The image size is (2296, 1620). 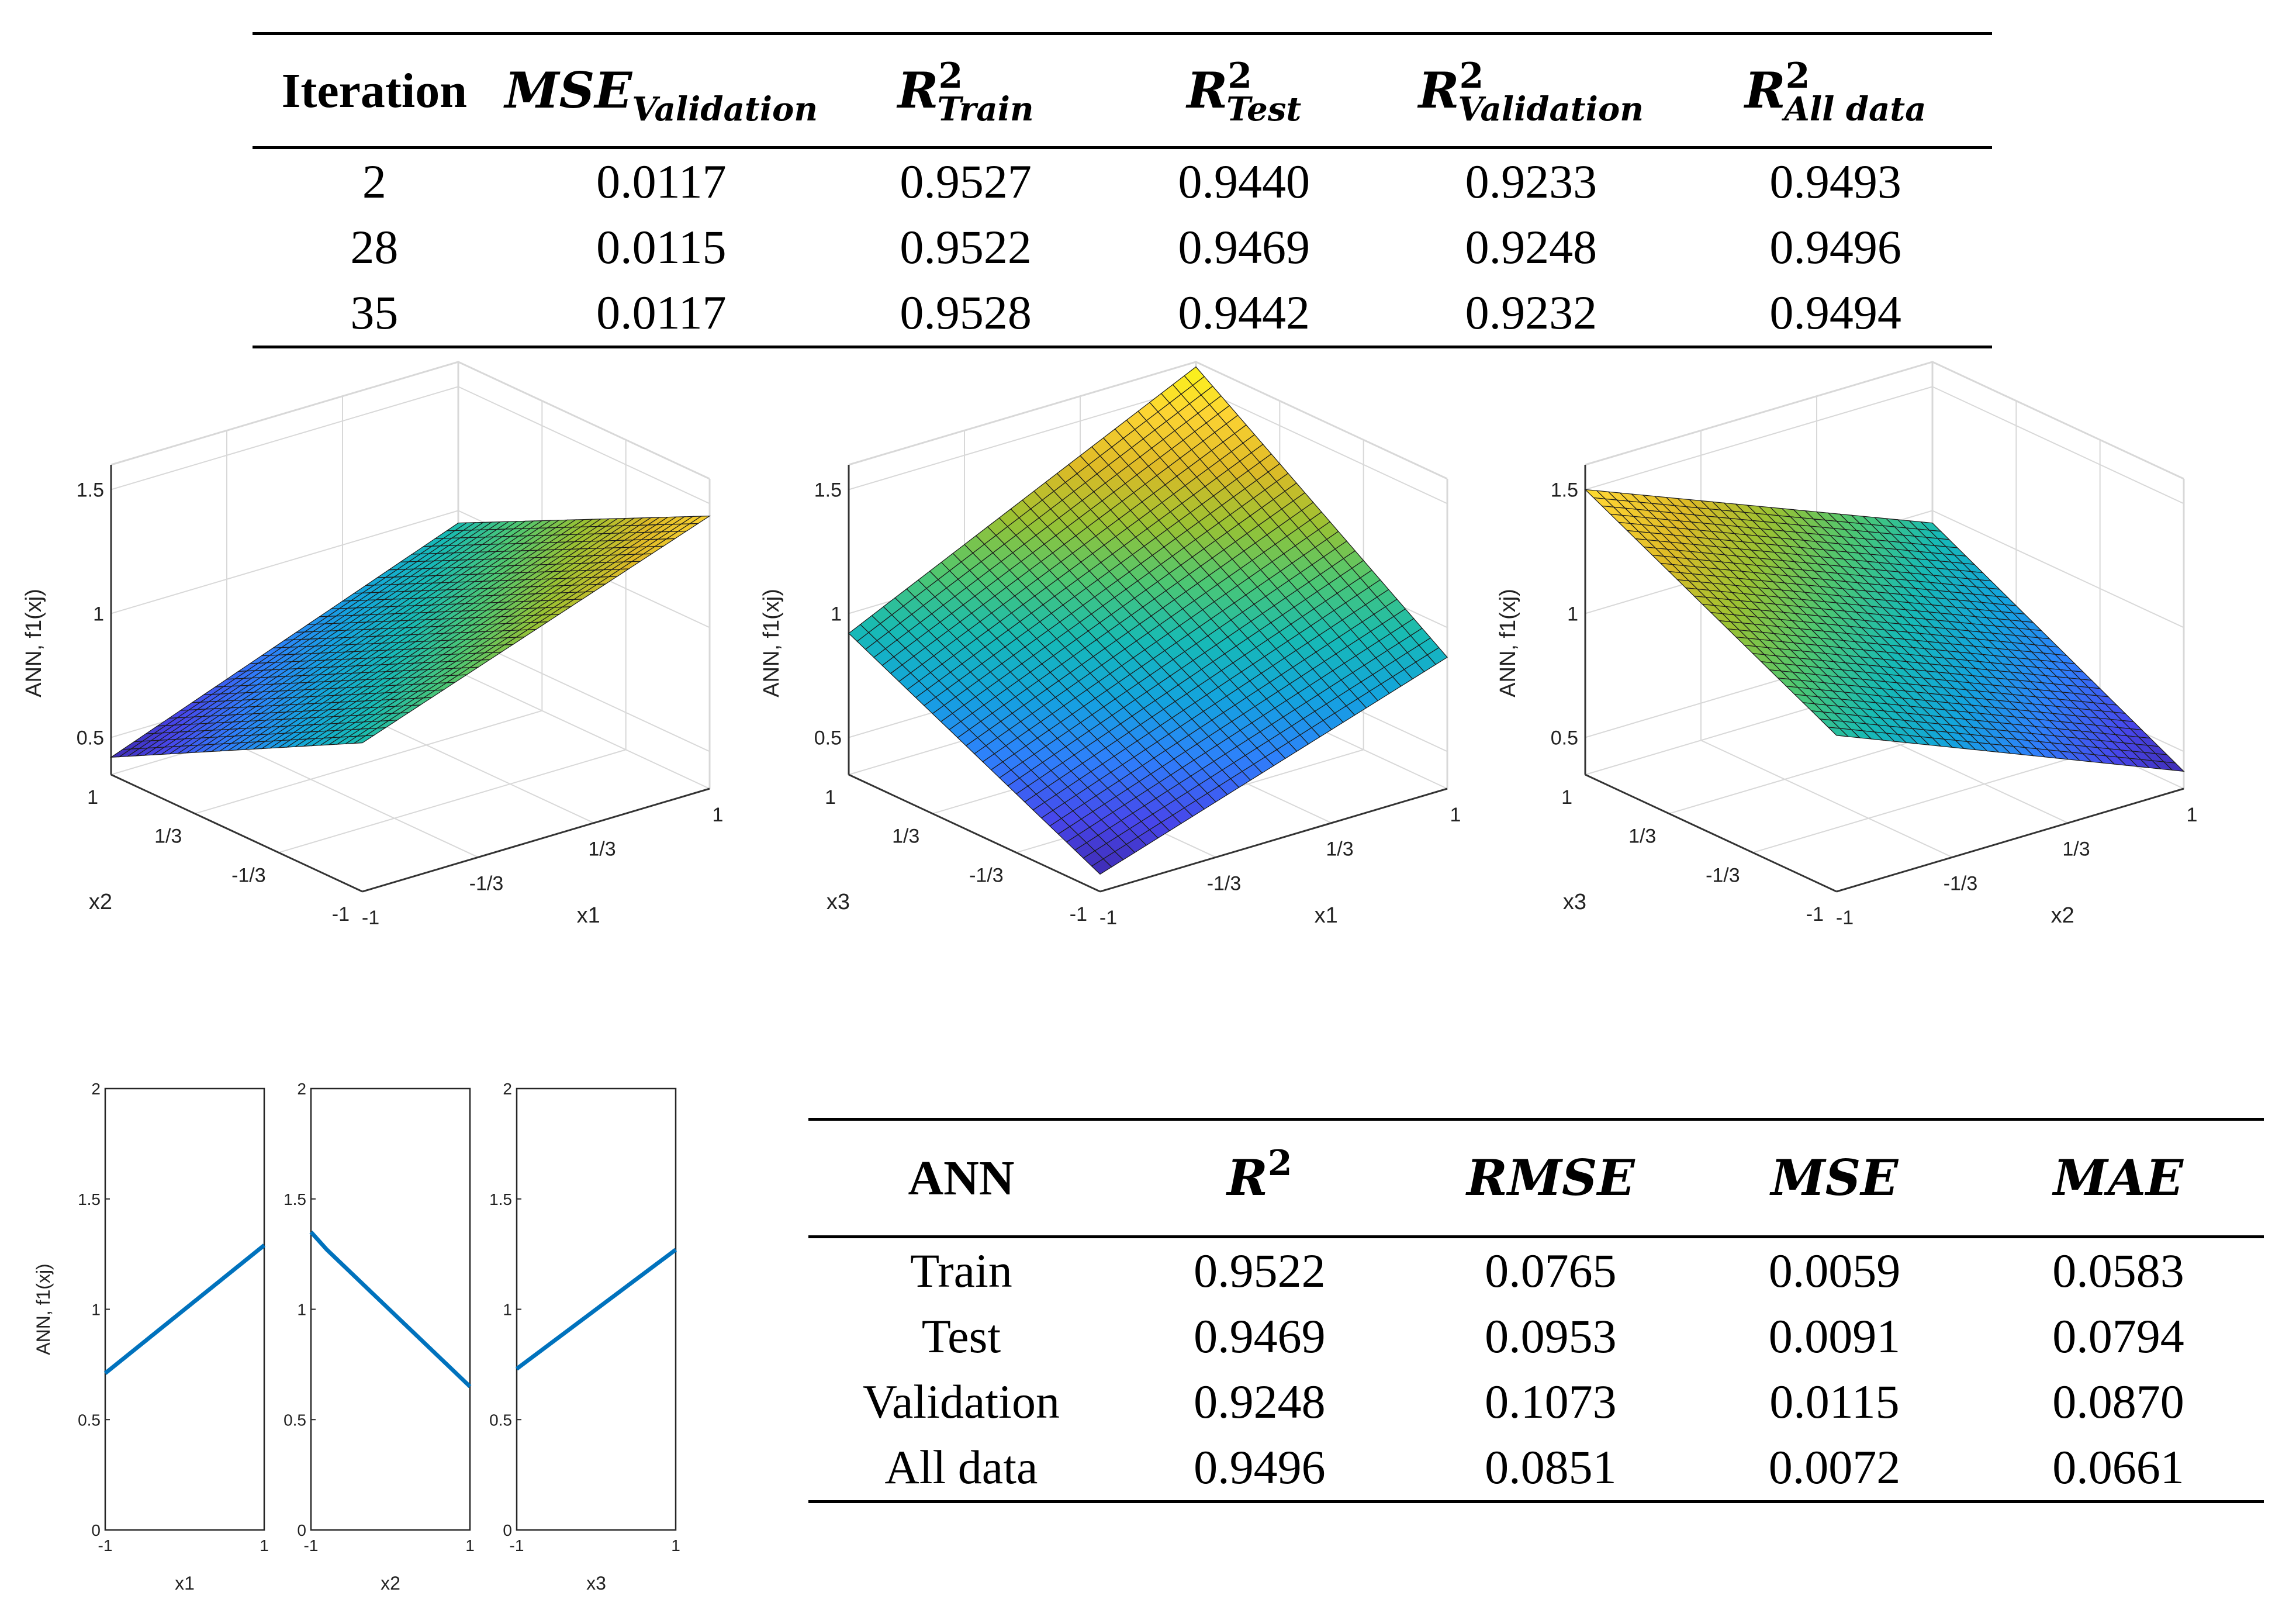 What do you see at coordinates (374, 182) in the screenshot?
I see `cell-iteration: 2` at bounding box center [374, 182].